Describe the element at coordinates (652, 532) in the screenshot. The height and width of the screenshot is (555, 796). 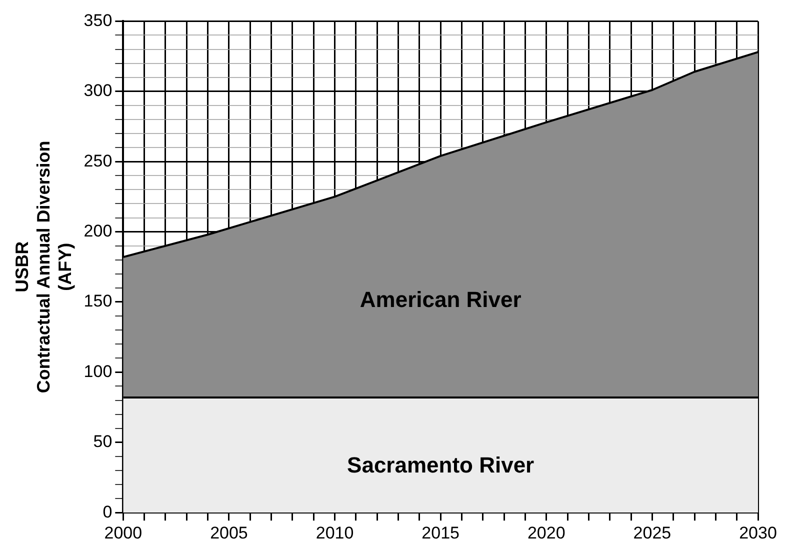
I see `x-tick-label: 2025` at that location.